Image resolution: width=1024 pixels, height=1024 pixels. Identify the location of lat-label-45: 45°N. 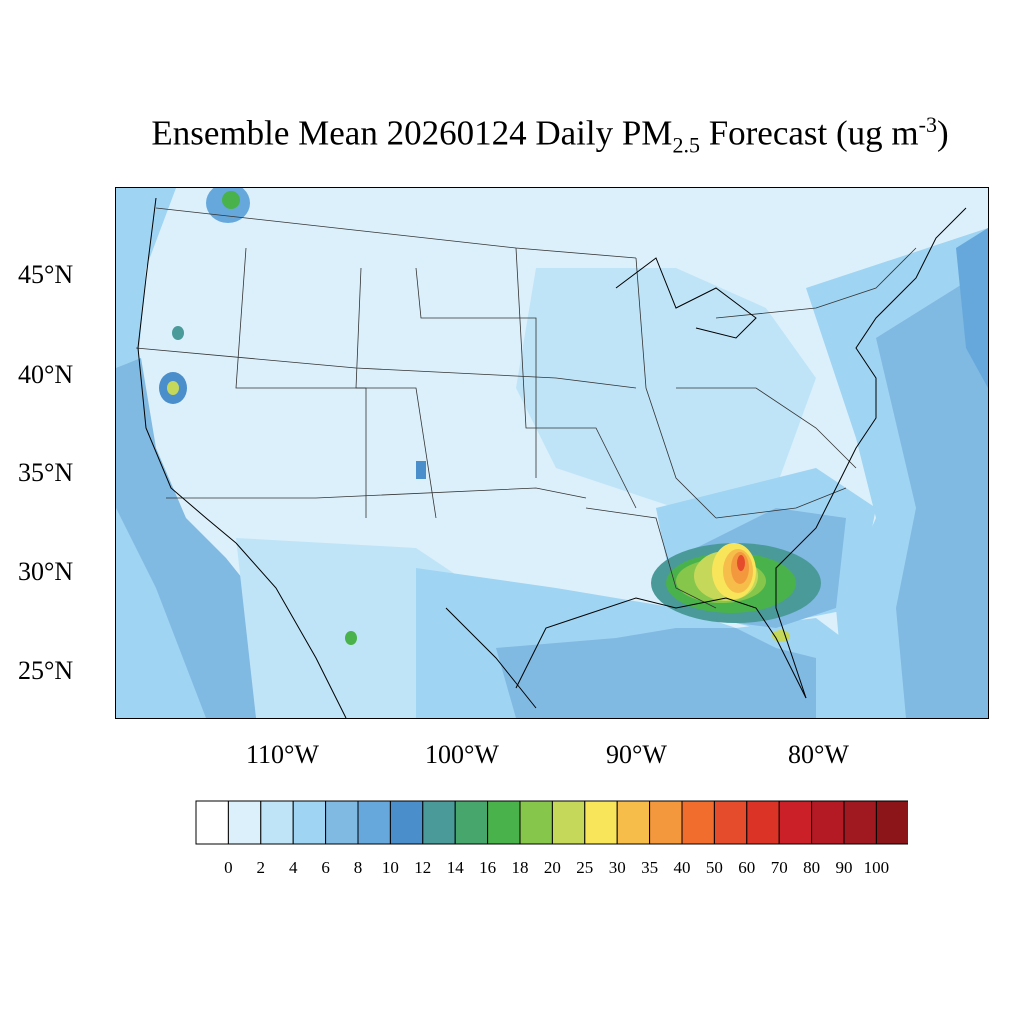
(46, 274).